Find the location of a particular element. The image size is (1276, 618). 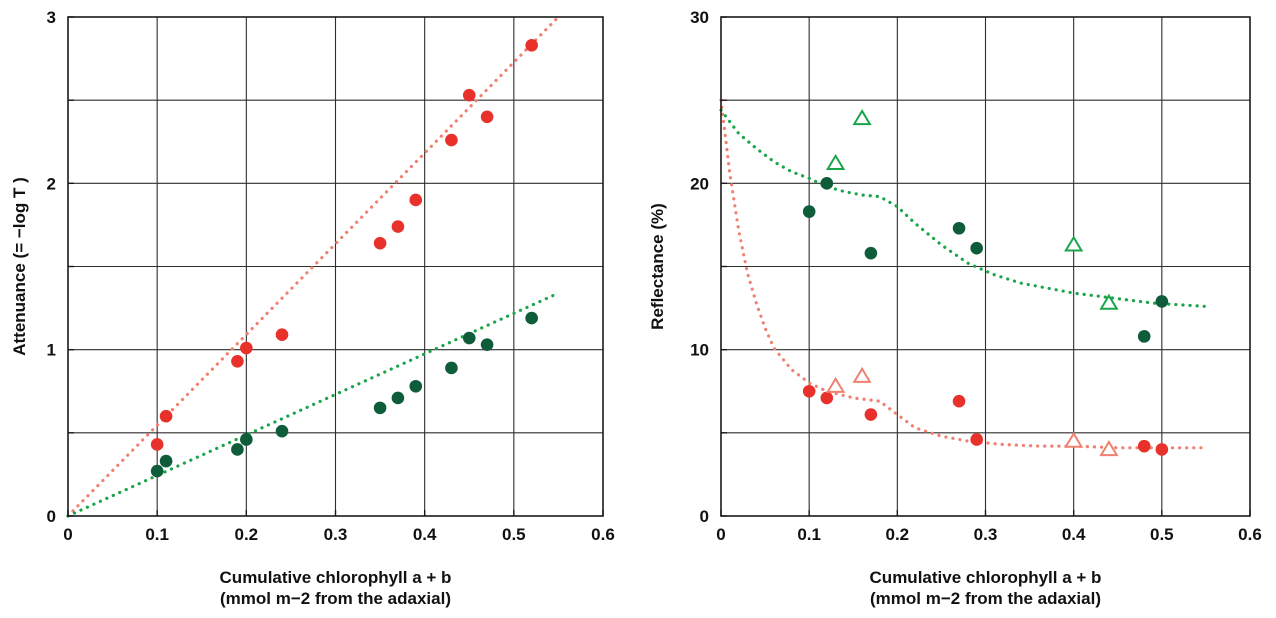

attenuance-x-tick-label: 0.5 is located at coordinates (514, 534).